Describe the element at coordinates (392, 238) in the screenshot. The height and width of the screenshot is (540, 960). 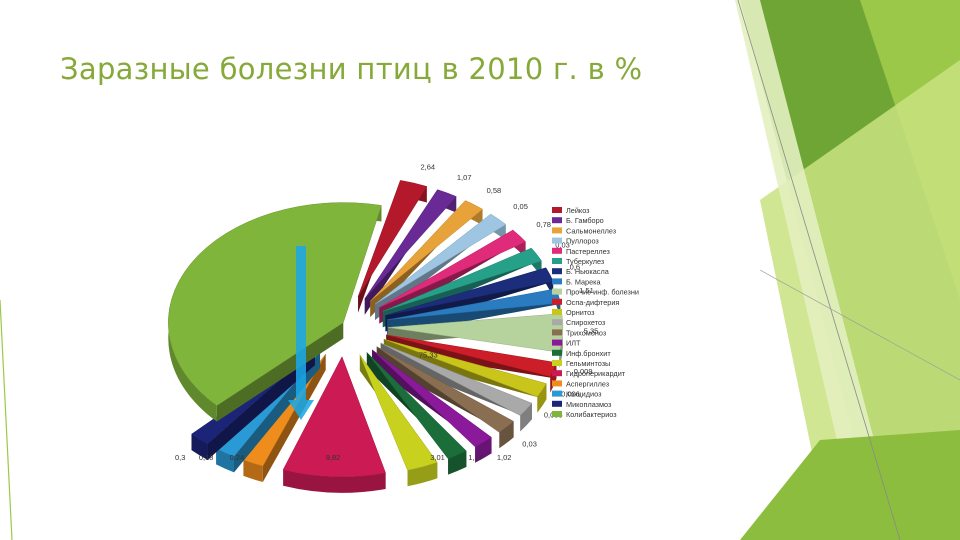
I see `slice-0-top` at that location.